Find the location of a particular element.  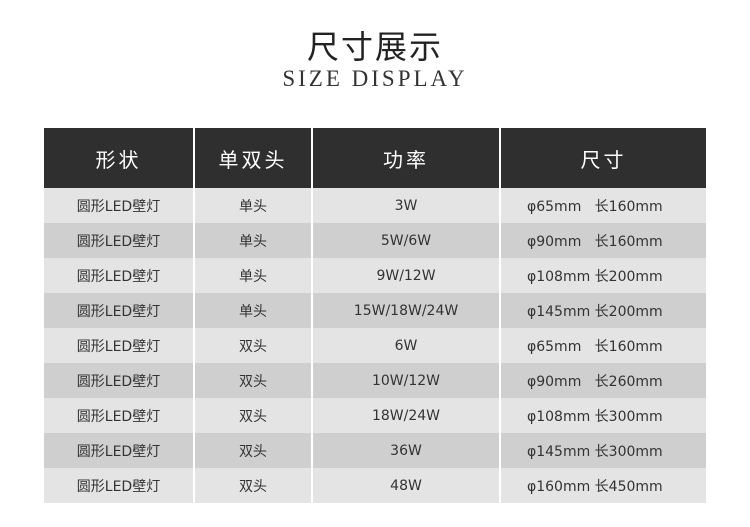

cell-size: φ108mm 长300mm is located at coordinates (602, 415).